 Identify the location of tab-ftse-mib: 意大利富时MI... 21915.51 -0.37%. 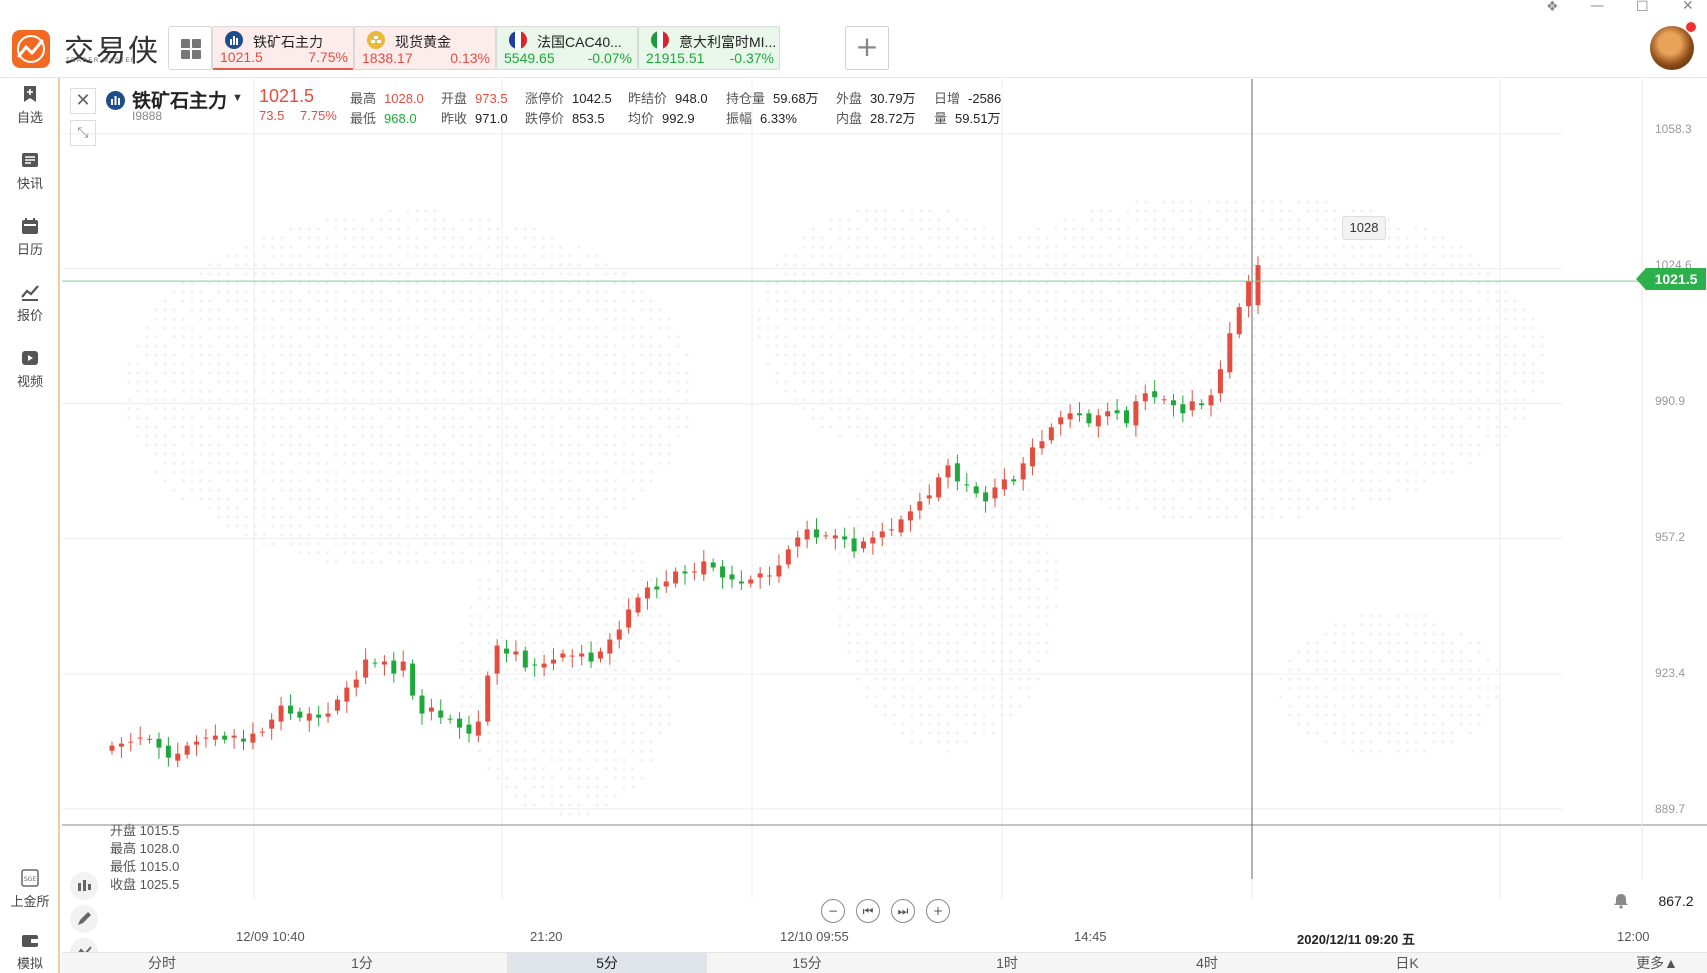
(709, 48).